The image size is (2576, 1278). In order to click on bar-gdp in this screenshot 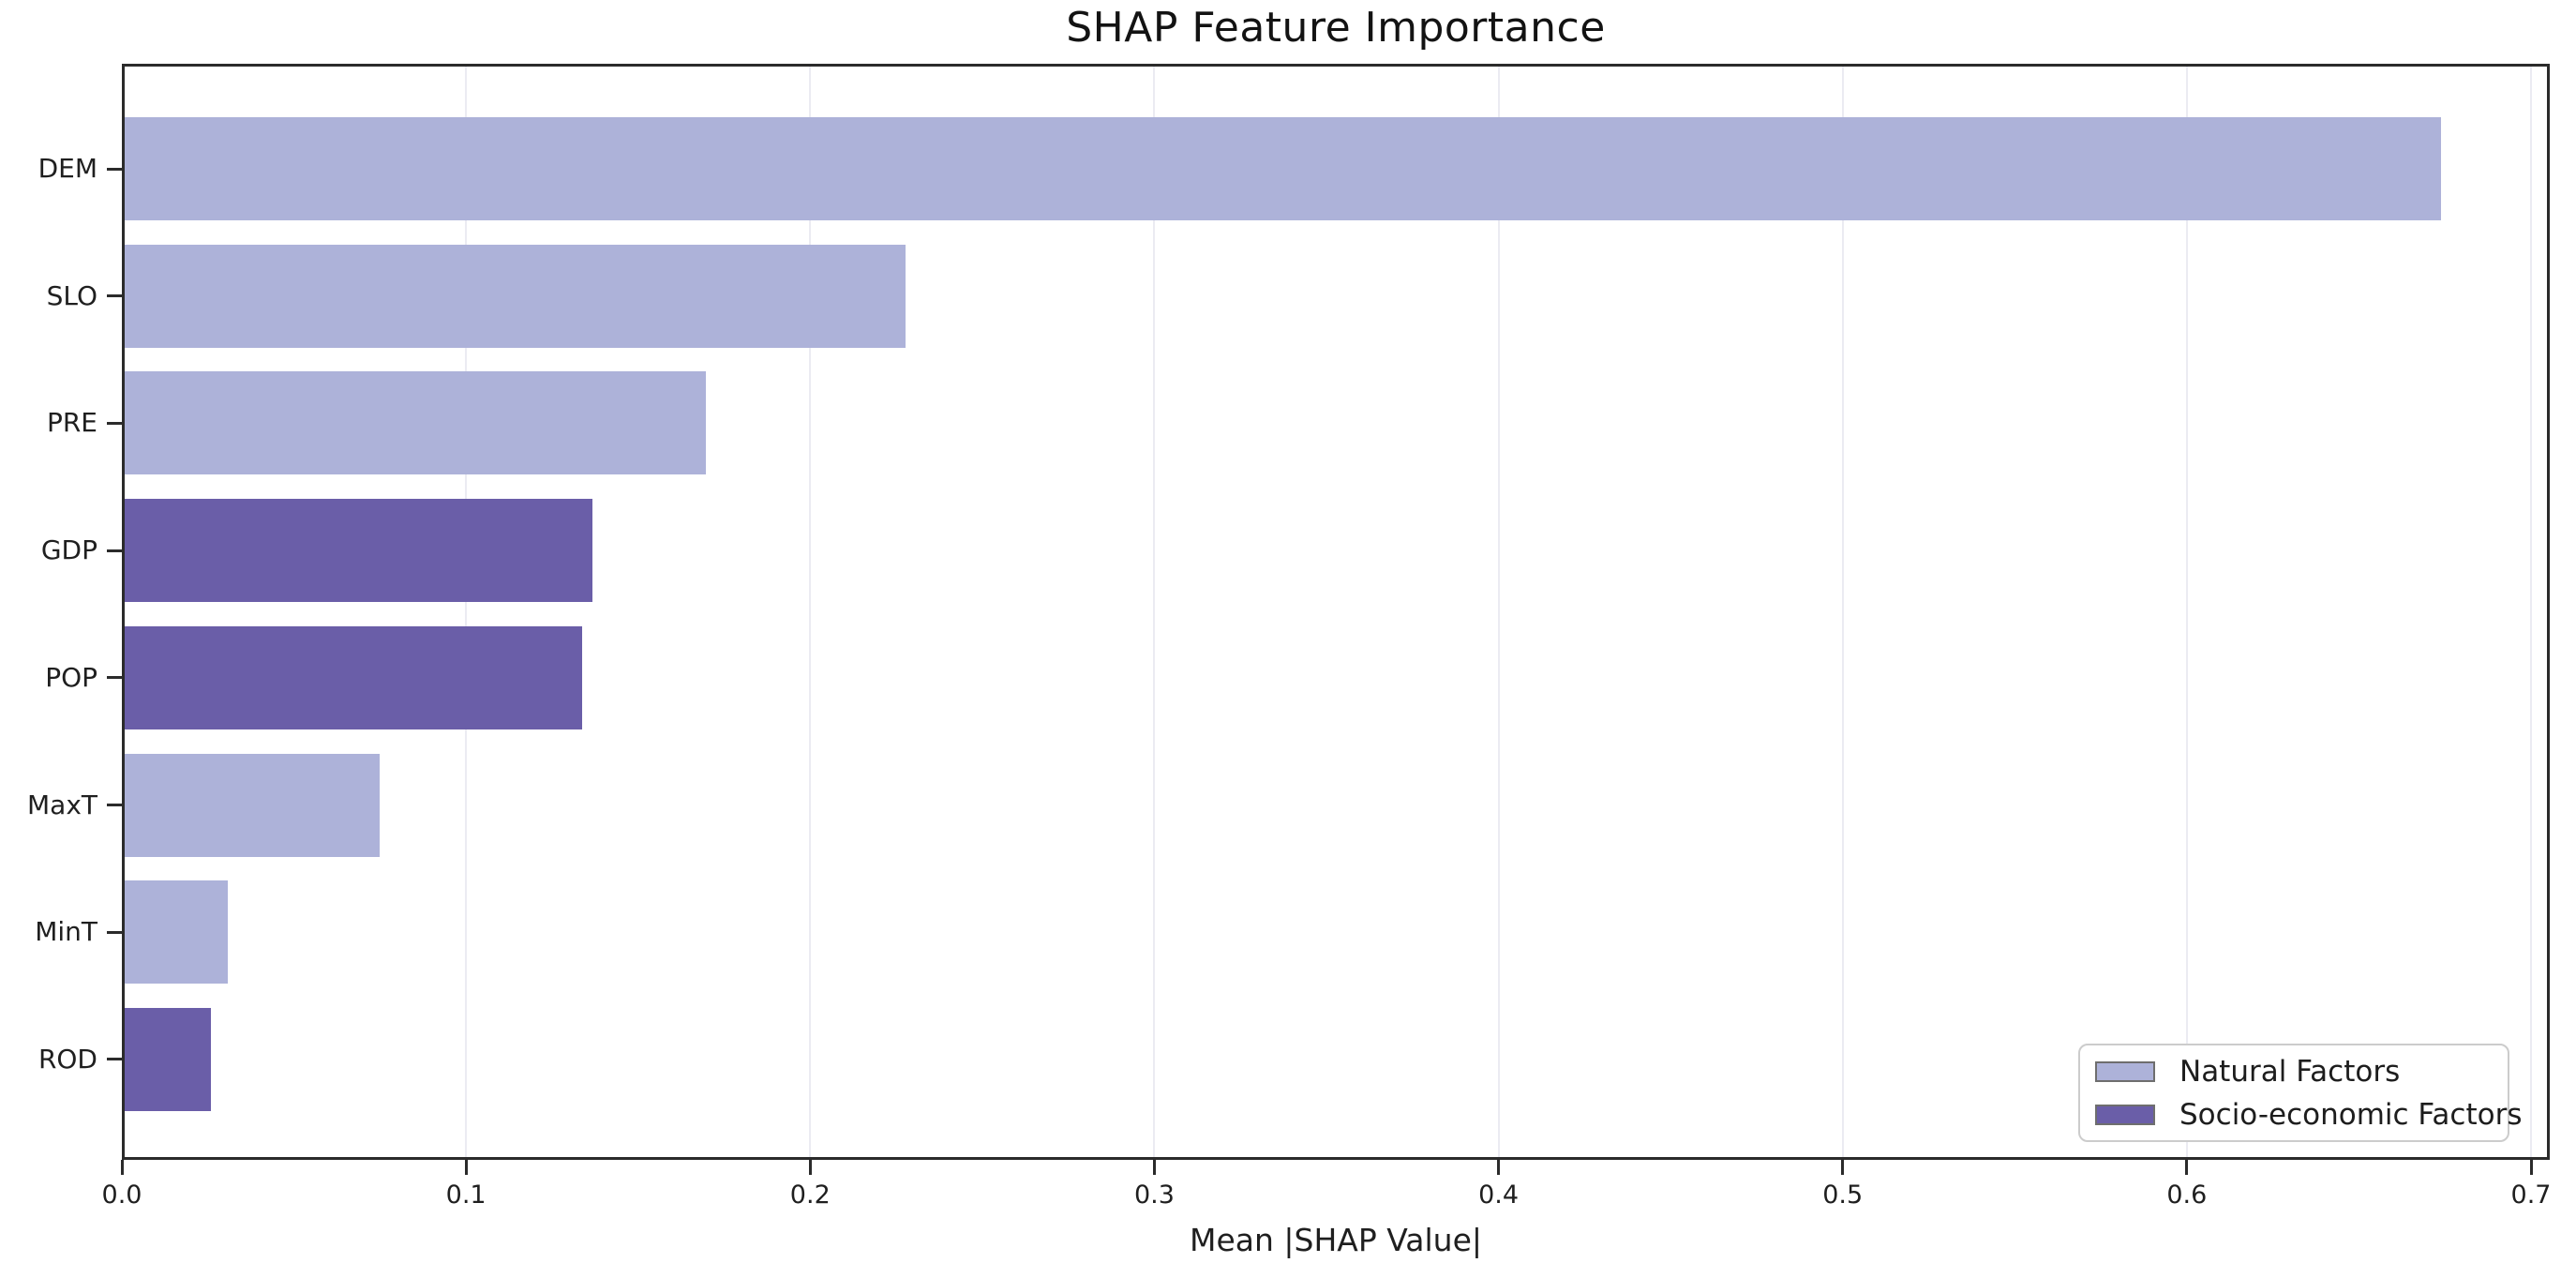, I will do `click(358, 551)`.